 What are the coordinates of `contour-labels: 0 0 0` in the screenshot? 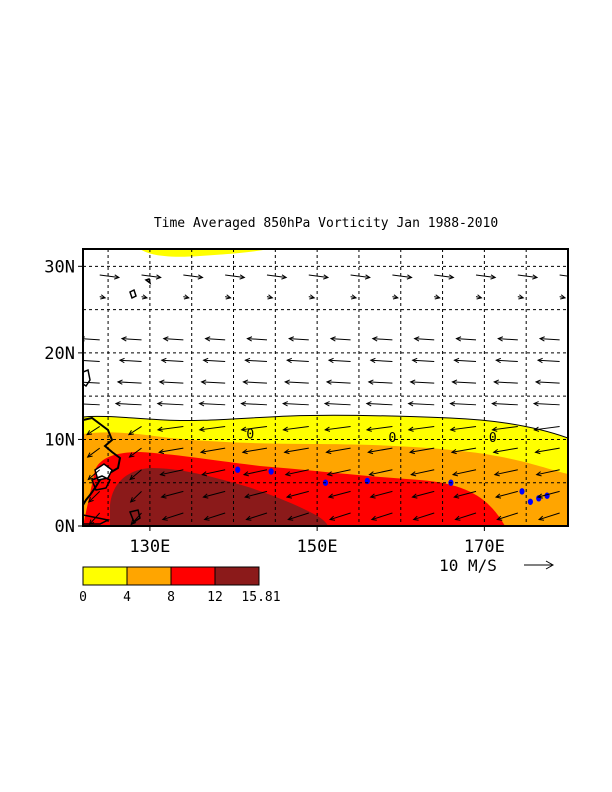 It's located at (371, 436).